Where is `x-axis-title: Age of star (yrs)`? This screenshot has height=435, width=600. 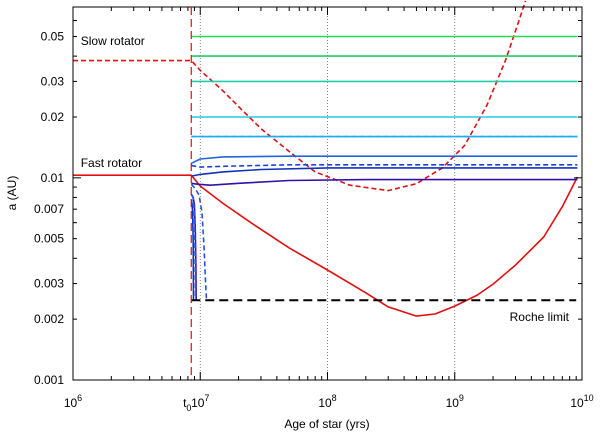
x-axis-title: Age of star (yrs) is located at coordinates (326, 424).